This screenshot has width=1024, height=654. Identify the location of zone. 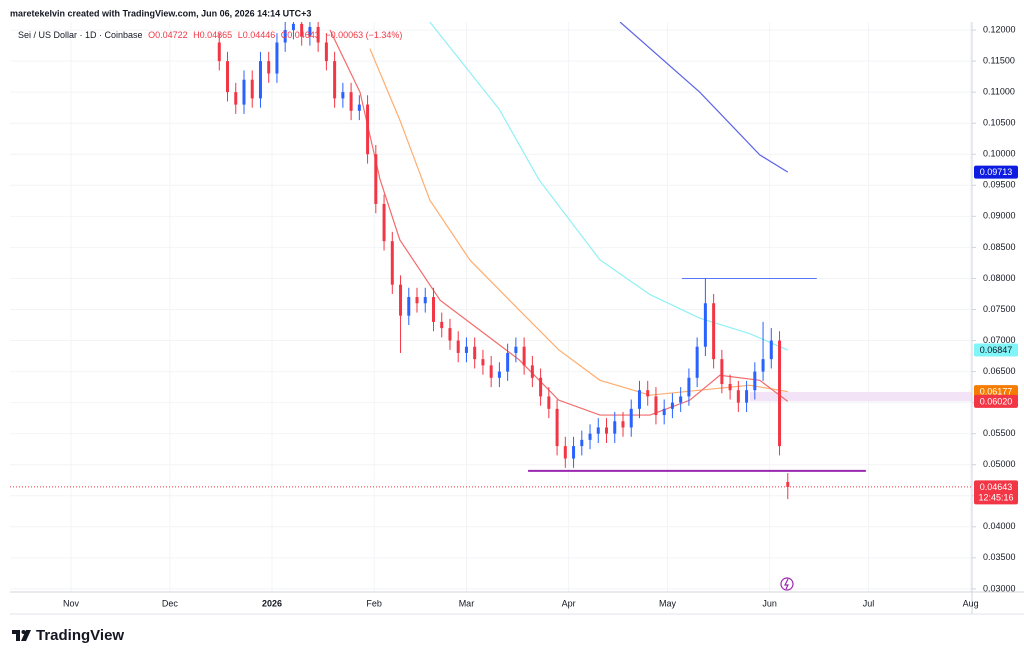
(860, 397).